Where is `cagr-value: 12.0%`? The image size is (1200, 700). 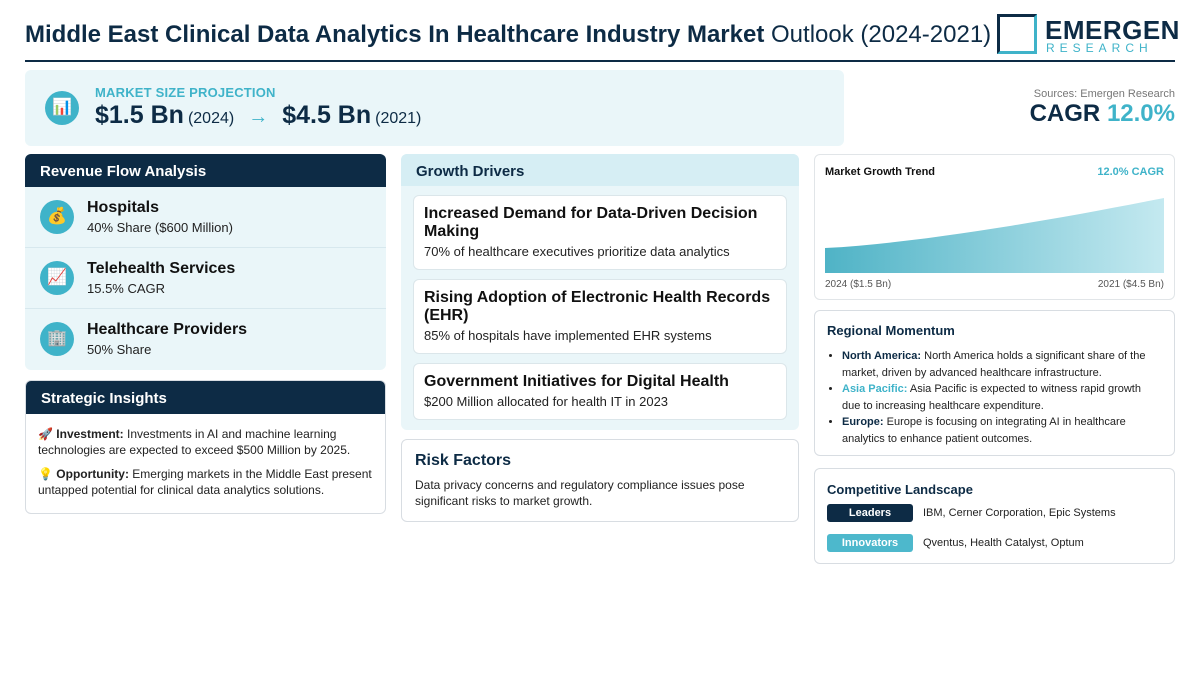 cagr-value: 12.0% is located at coordinates (1140, 113).